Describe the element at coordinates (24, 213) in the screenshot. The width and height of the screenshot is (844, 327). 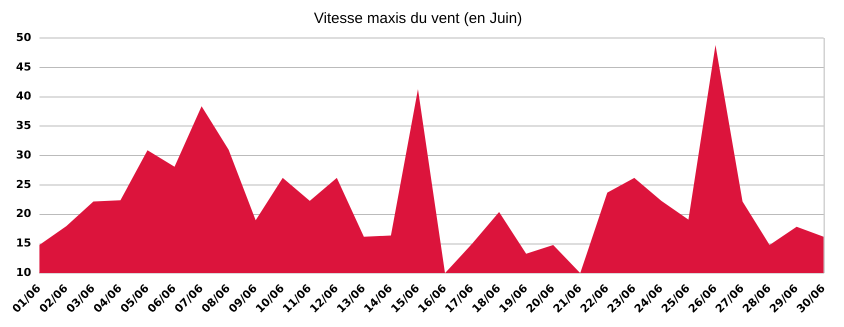
I see `y-tick-label: 20` at that location.